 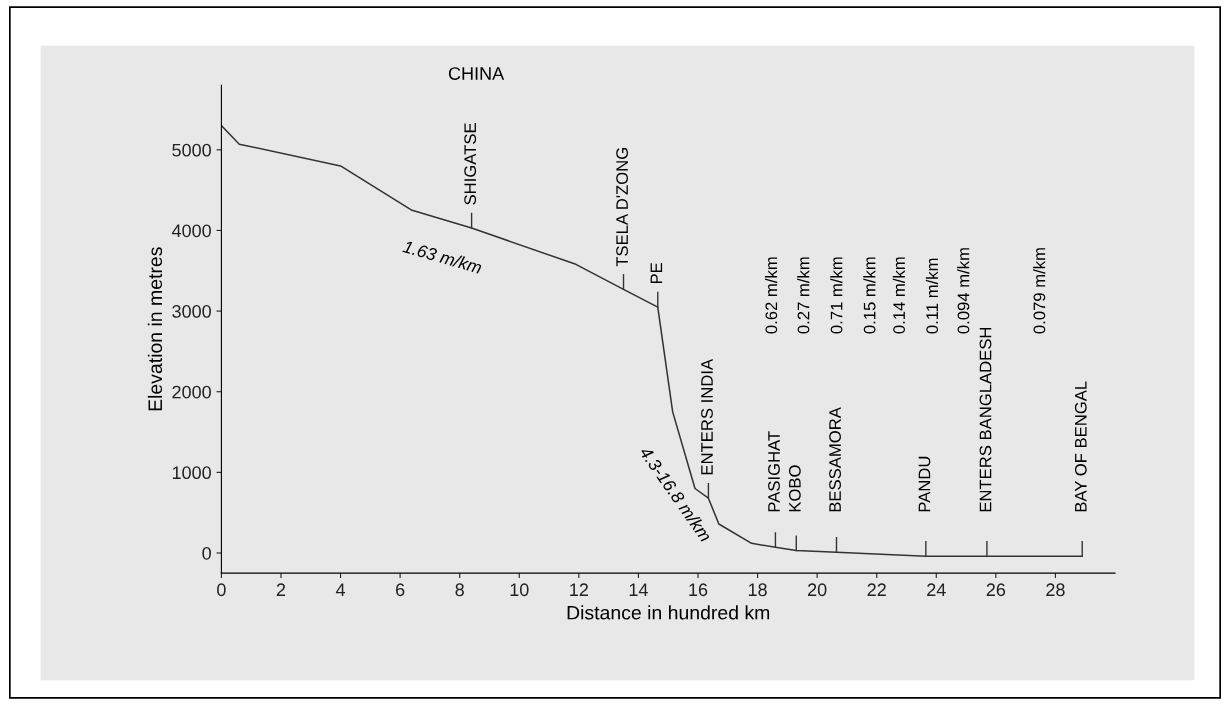 I want to click on y-tick-label: 5000, so click(x=191, y=150).